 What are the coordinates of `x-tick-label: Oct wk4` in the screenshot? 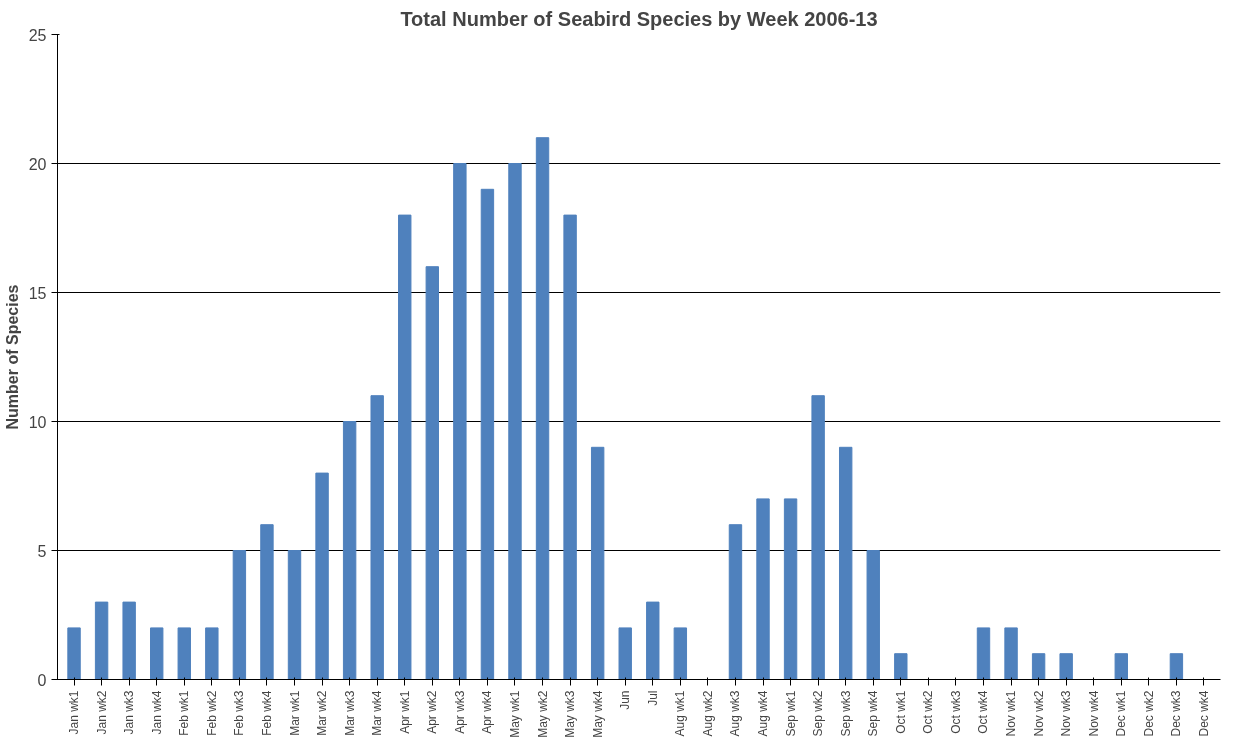 It's located at (983, 712).